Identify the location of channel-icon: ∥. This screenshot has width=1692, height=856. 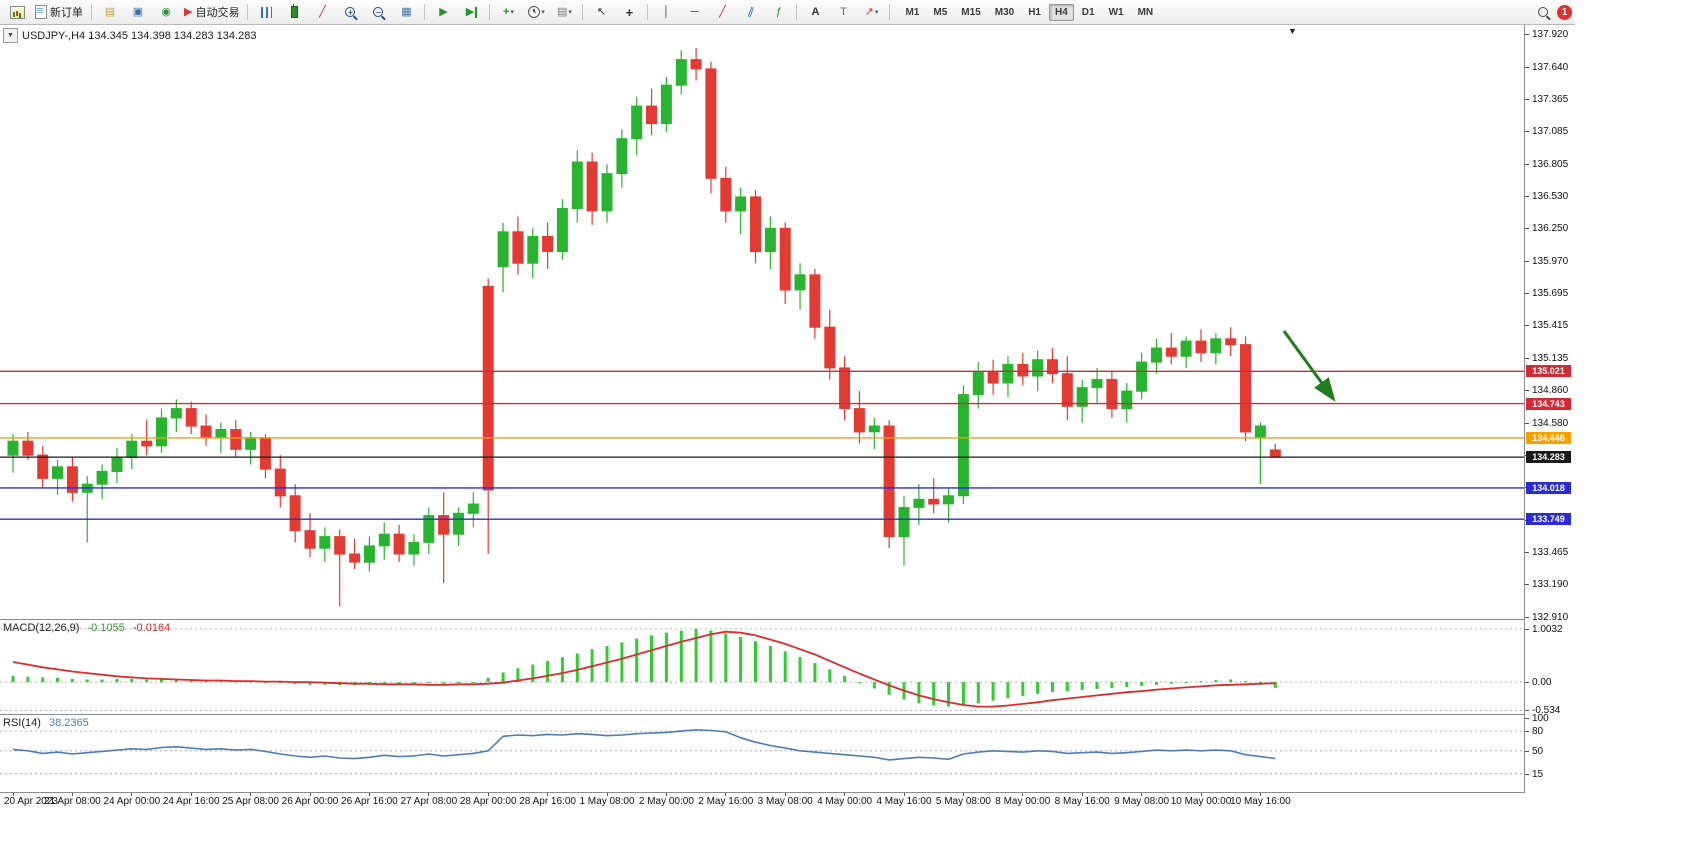
(751, 11).